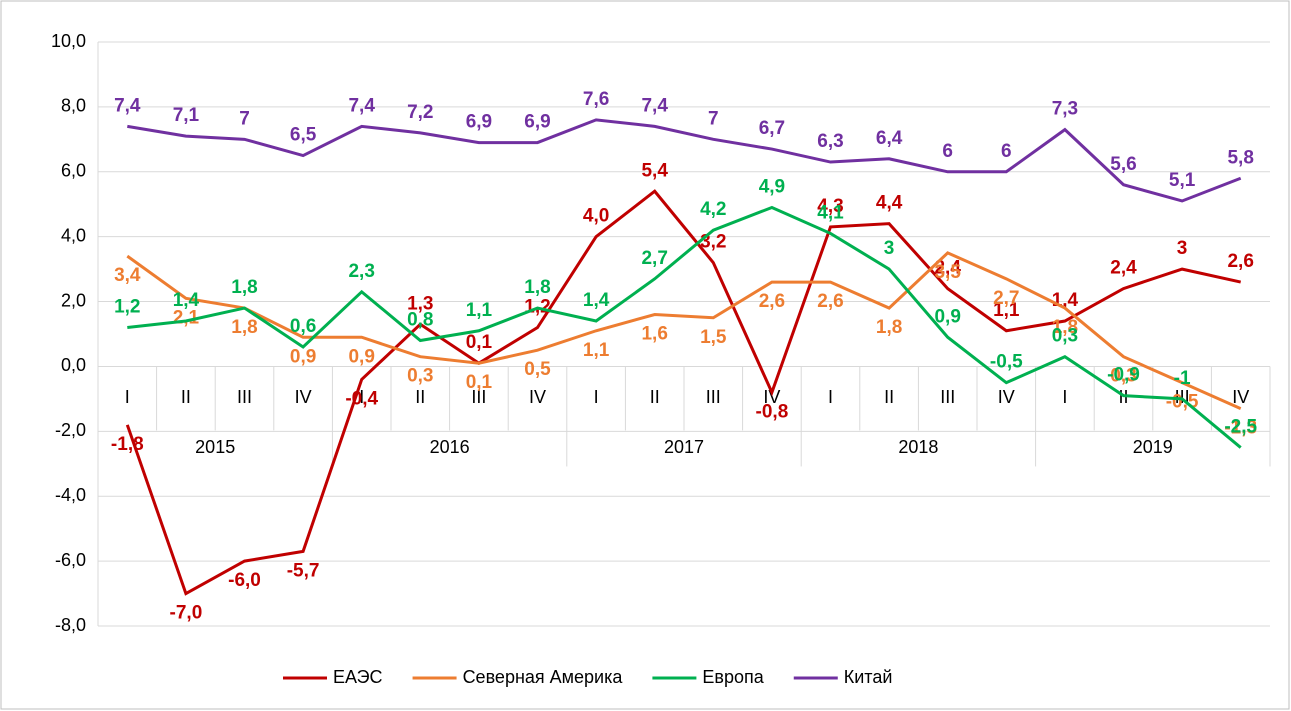  What do you see at coordinates (1065, 109) in the screenshot?
I see `data-label: 7,3` at bounding box center [1065, 109].